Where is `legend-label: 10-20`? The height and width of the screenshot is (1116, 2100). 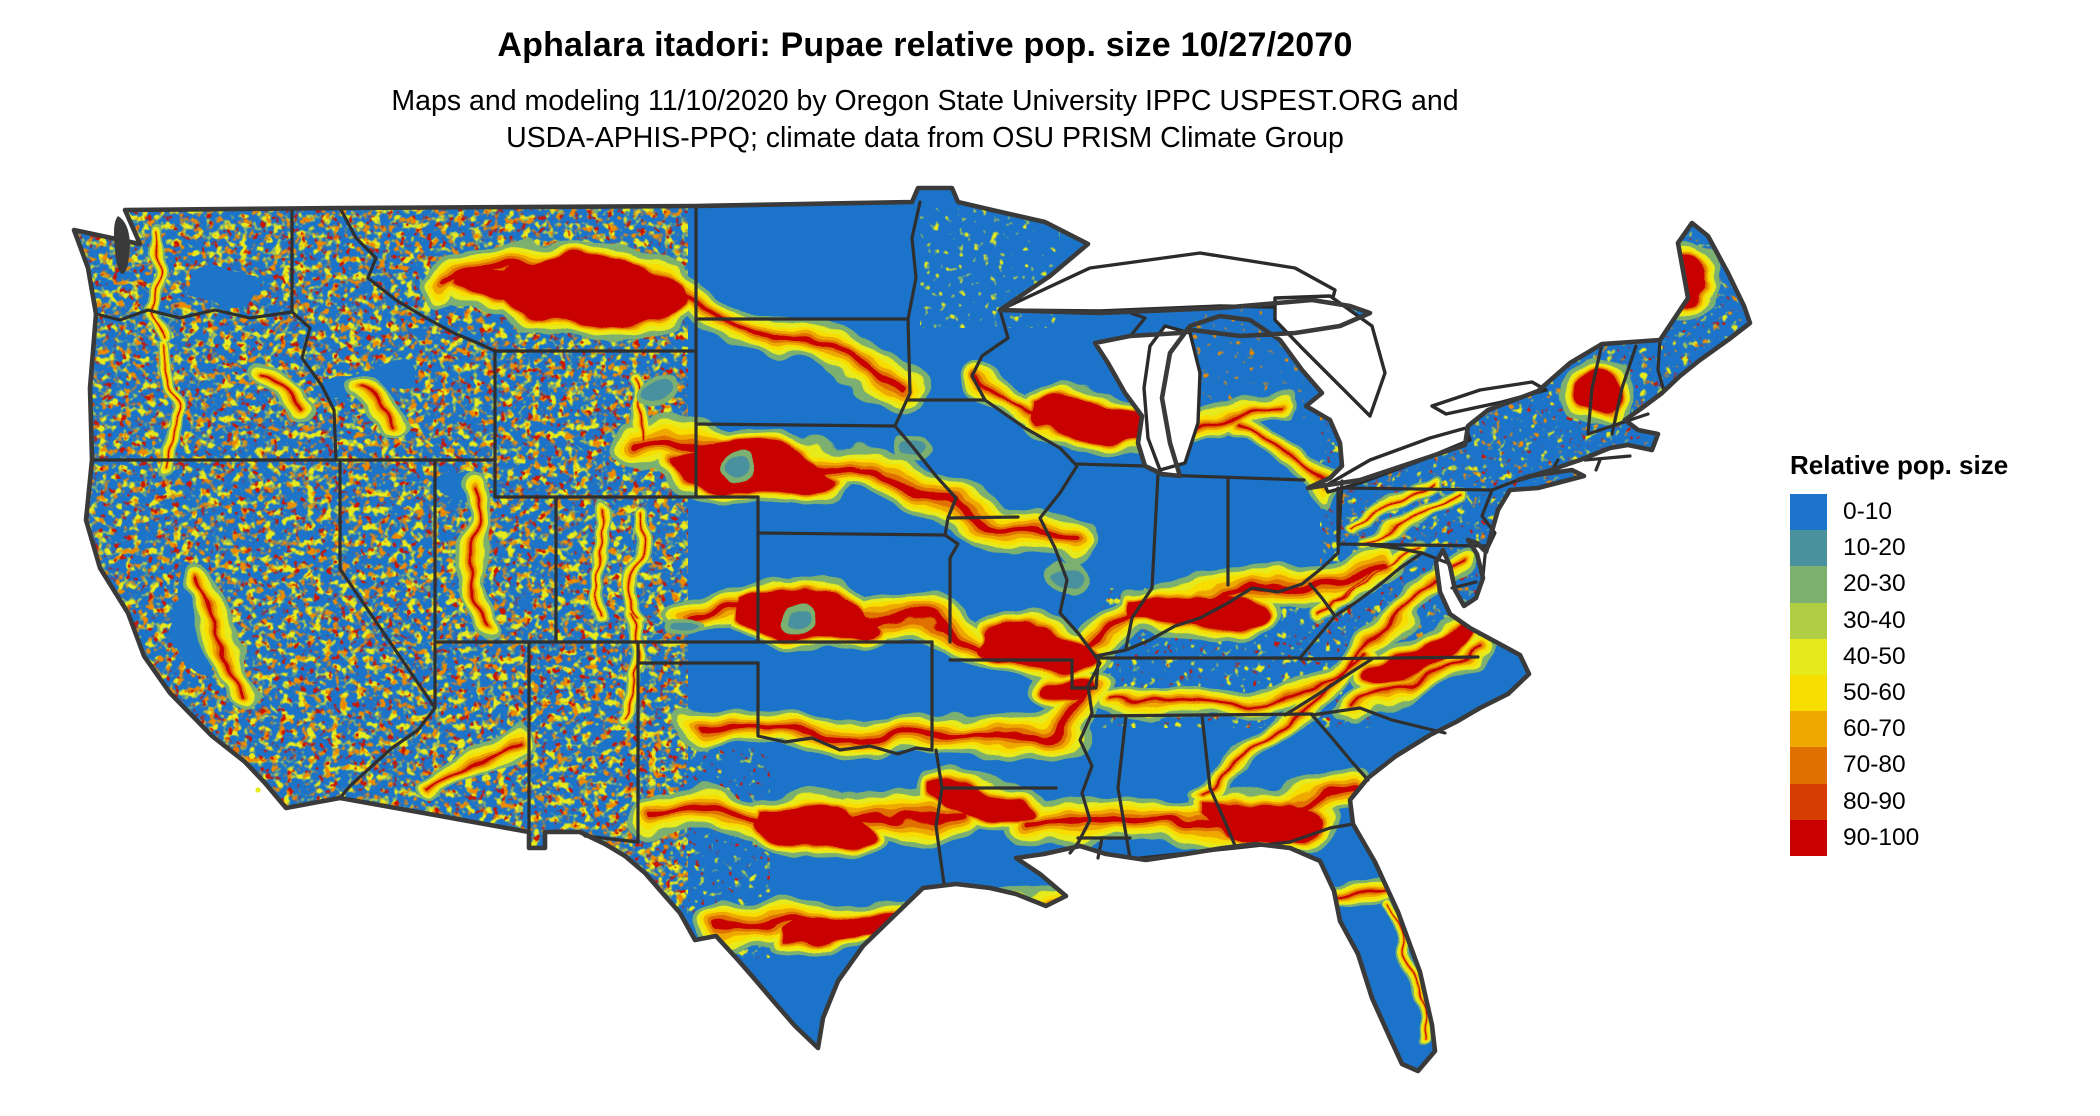
legend-label: 10-20 is located at coordinates (1874, 548).